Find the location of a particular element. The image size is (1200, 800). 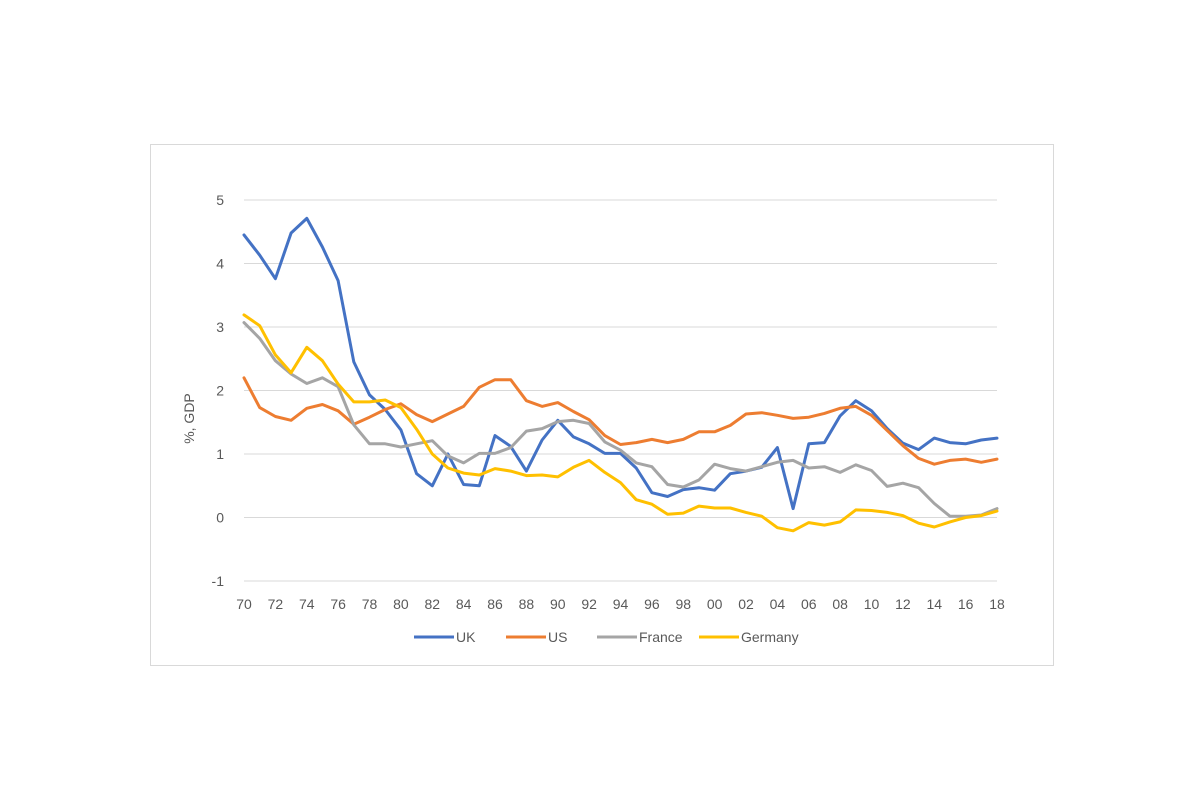

x-tick-label: 00 is located at coordinates (715, 604).